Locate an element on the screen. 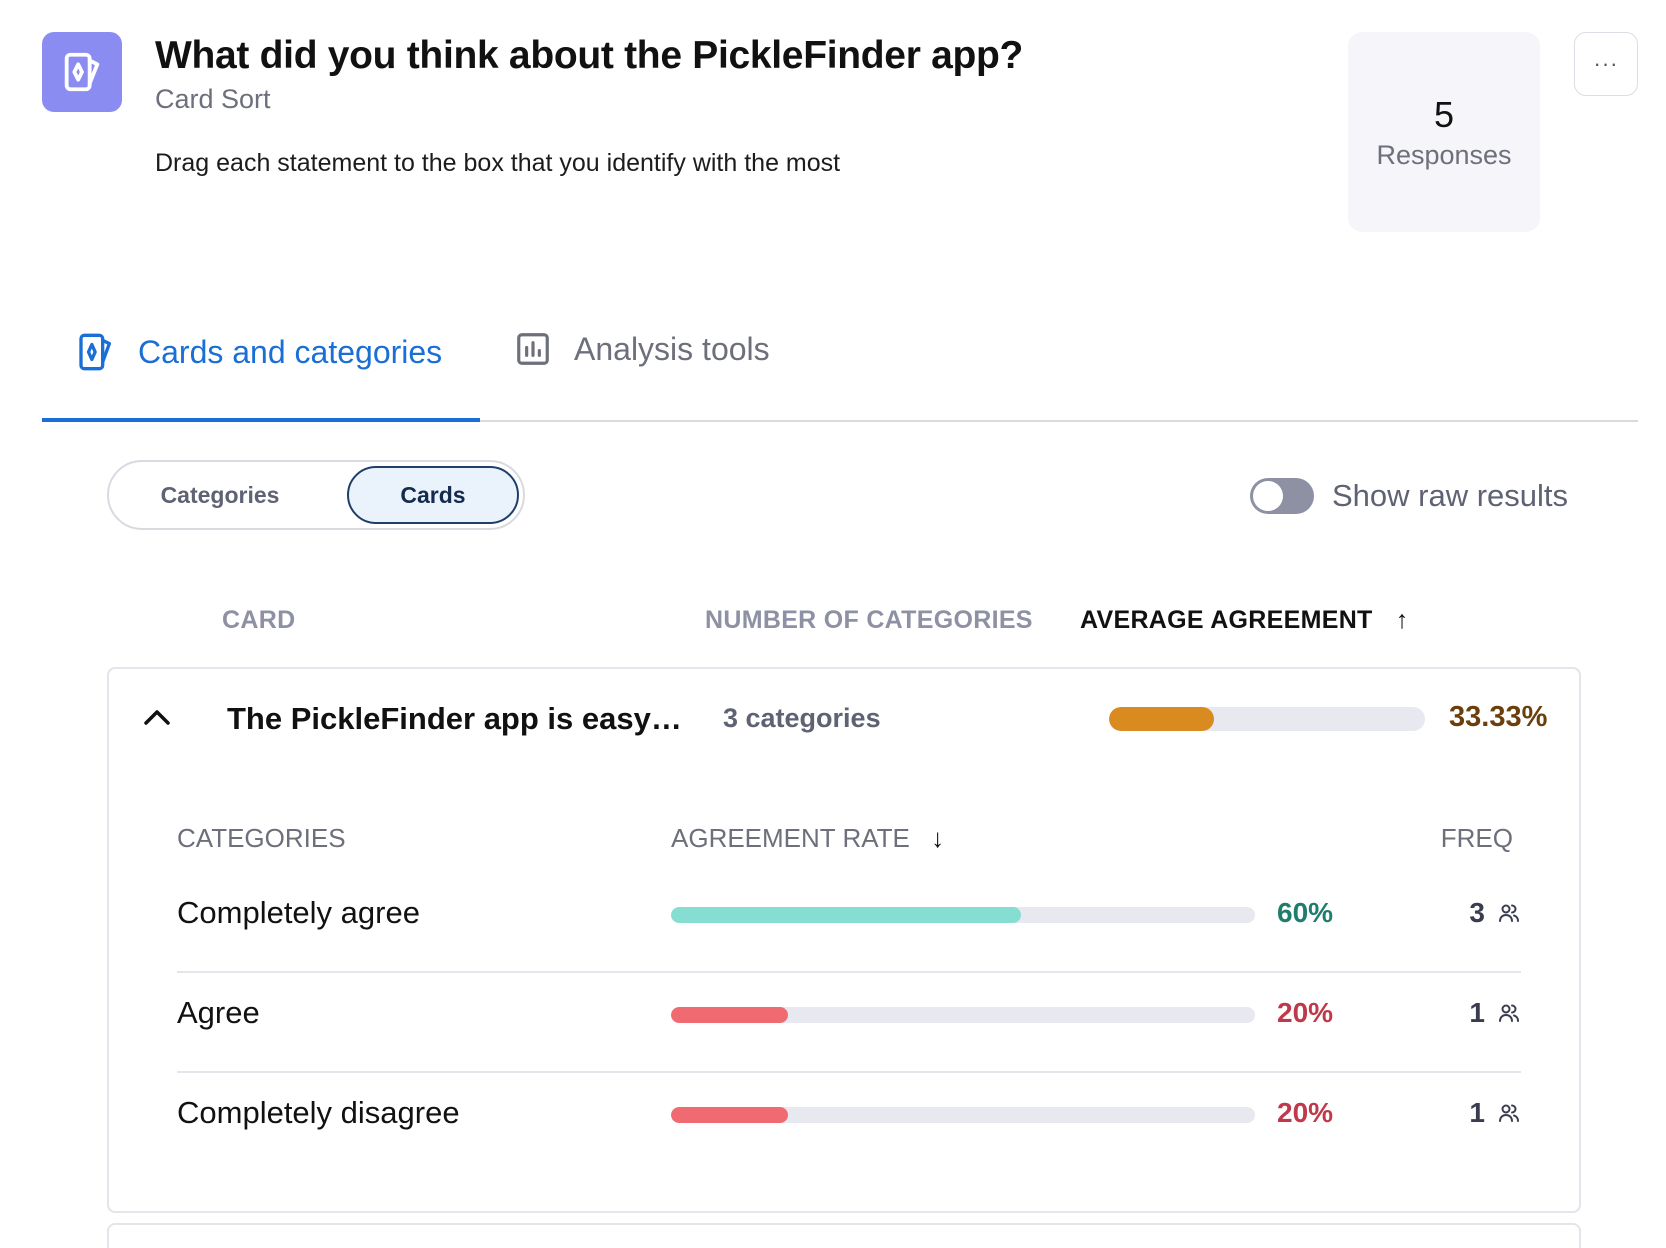  card-categories-count: 3 categories is located at coordinates (802, 718).